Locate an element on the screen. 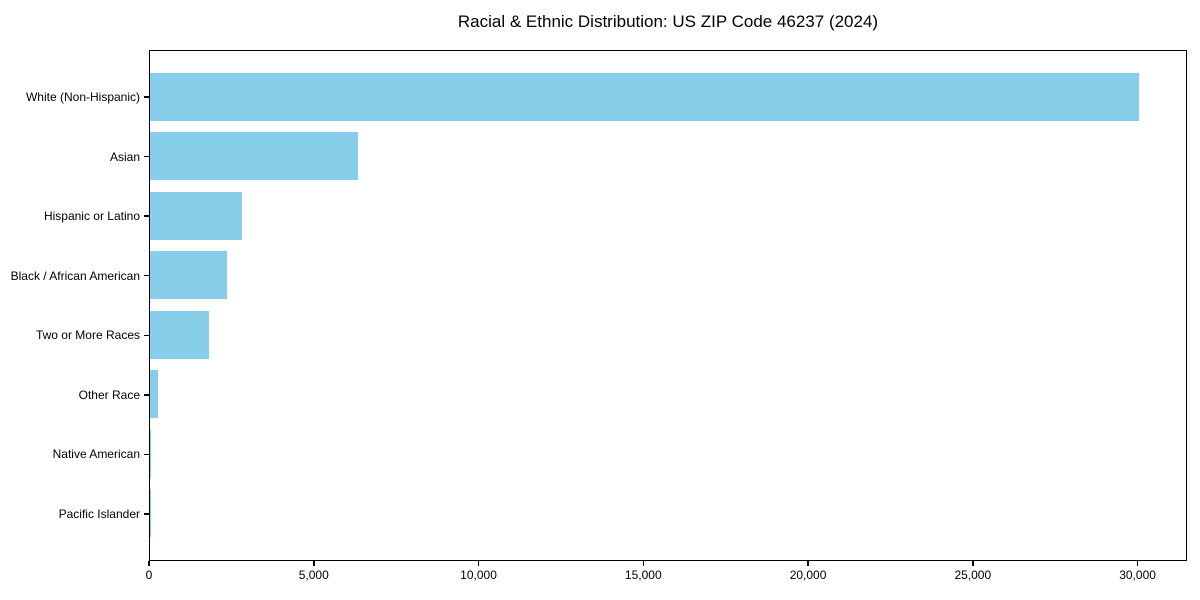 The image size is (1200, 600). x-tick-label: 15,000 is located at coordinates (643, 575).